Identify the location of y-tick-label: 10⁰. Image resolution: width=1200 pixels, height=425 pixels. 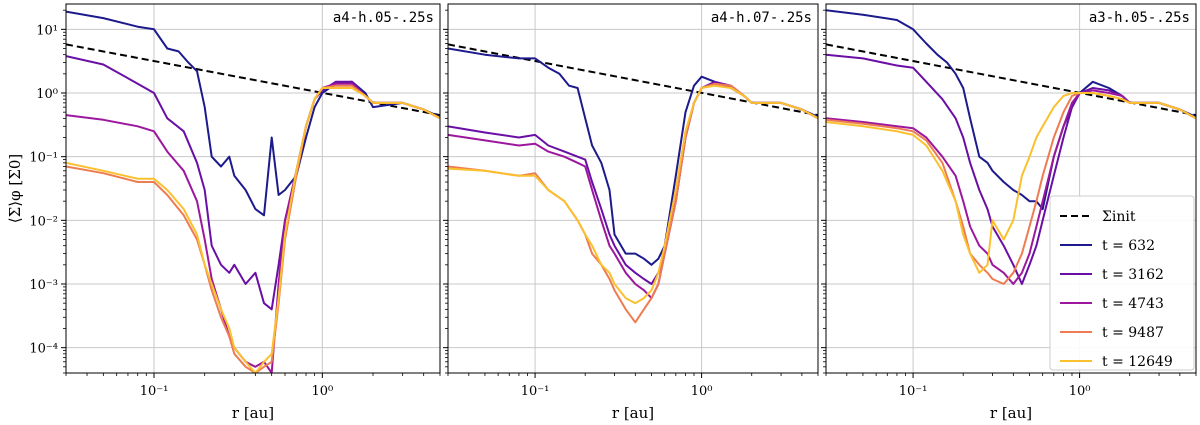
(47, 94).